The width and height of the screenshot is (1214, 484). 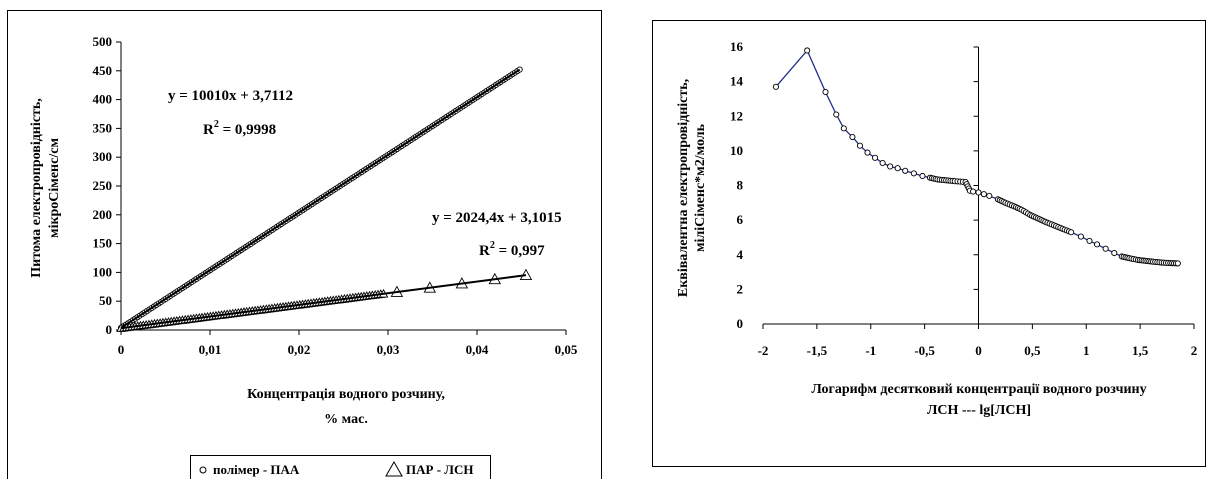 I want to click on legend-label-paa: полімер - ПАА, so click(x=256, y=469).